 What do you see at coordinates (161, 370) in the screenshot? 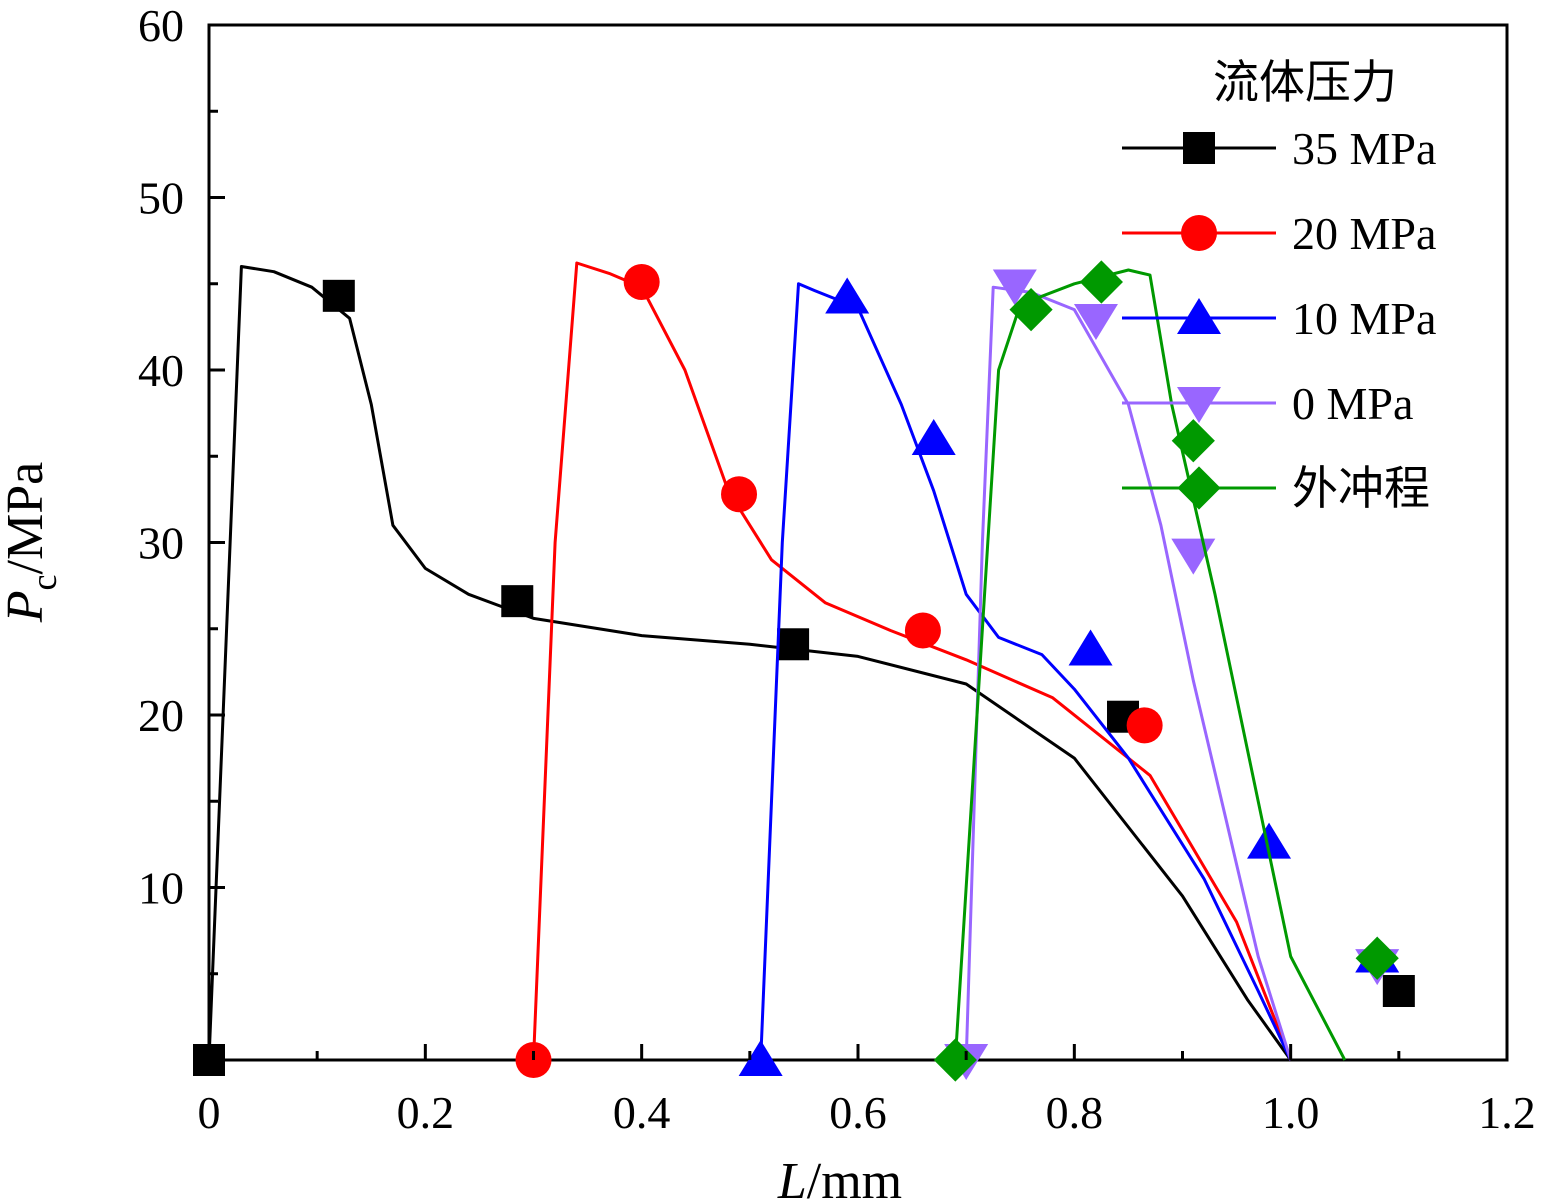
I see `y-tick-label: 40` at bounding box center [161, 370].